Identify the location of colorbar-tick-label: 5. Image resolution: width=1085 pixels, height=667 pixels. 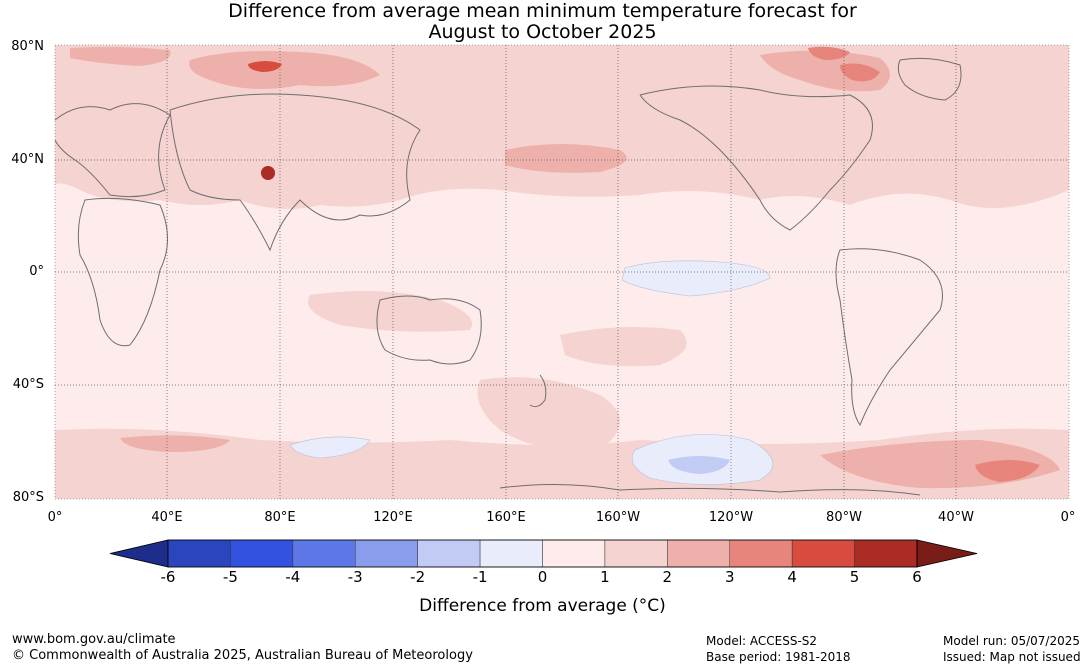
(854, 577).